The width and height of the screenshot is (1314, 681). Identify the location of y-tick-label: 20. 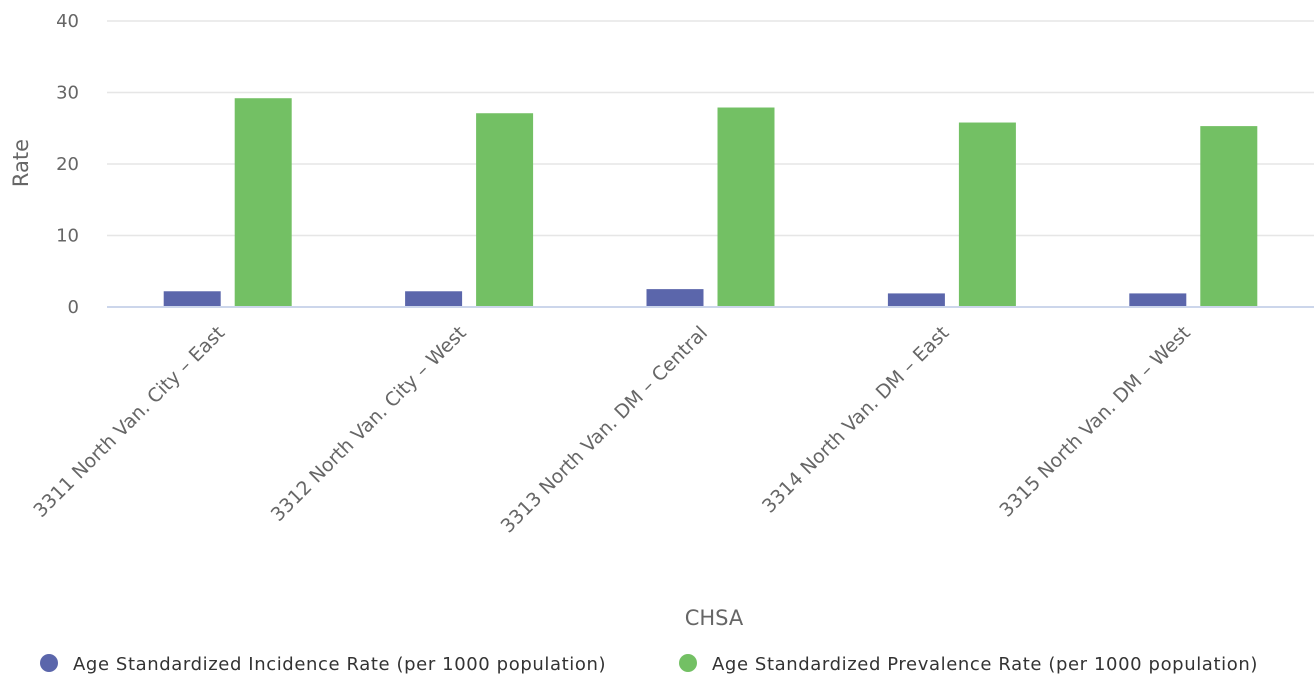
(67, 164).